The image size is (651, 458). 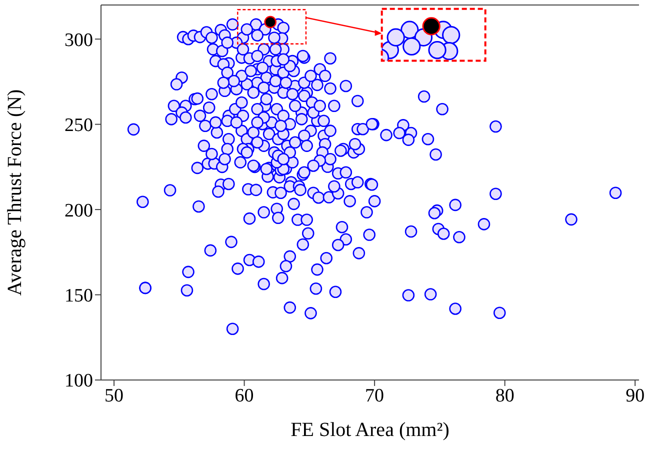 I want to click on x-tick-label: 80, so click(x=504, y=395).